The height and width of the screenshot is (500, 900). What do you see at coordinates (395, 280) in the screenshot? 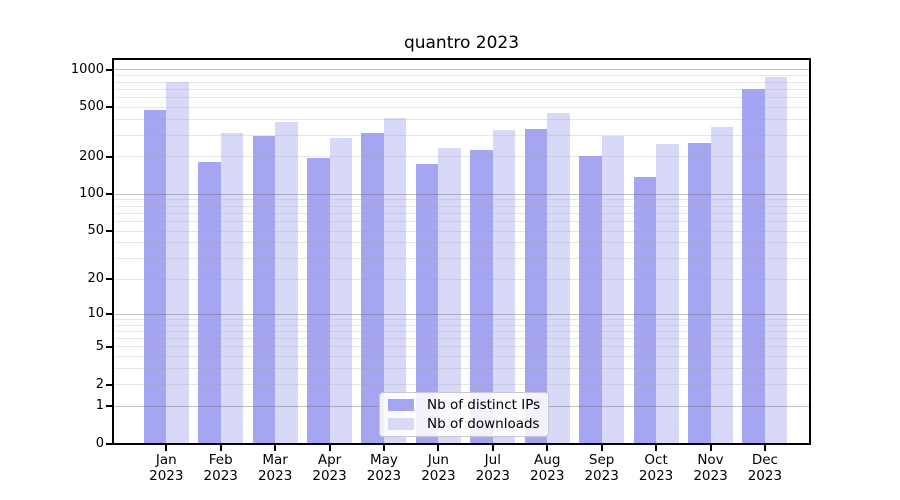
I see `bar-may-downloads` at bounding box center [395, 280].